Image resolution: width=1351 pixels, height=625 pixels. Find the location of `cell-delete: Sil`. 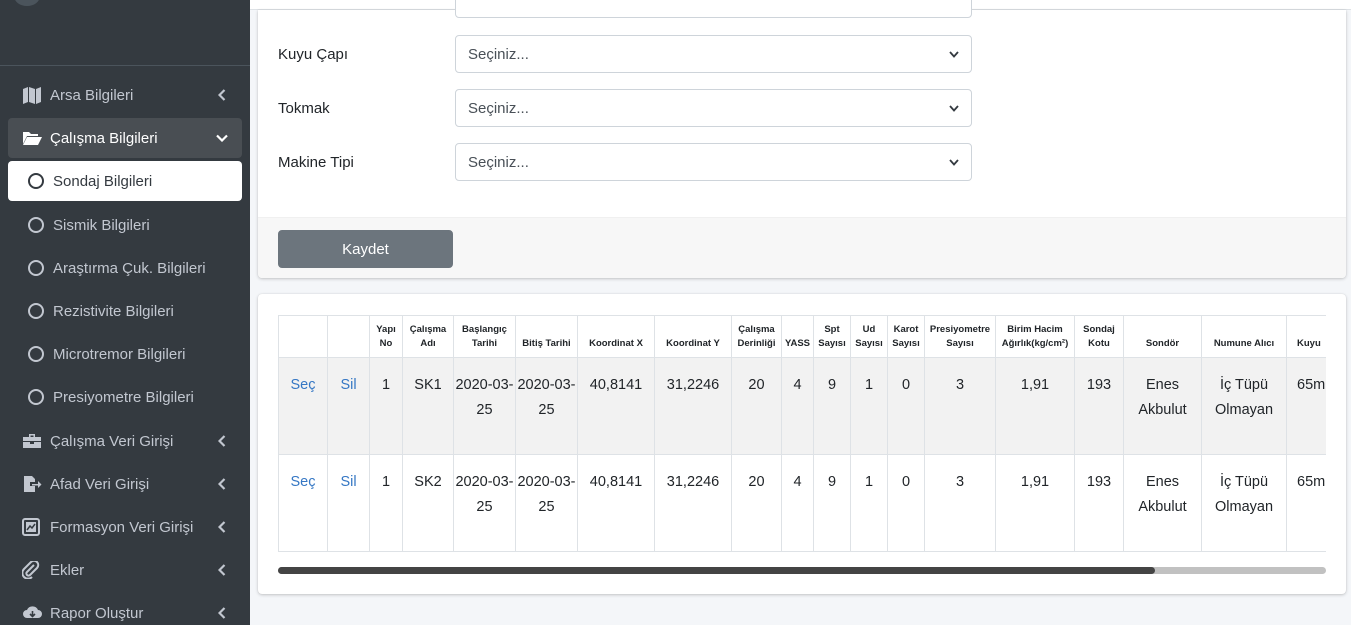

cell-delete: Sil is located at coordinates (348, 406).